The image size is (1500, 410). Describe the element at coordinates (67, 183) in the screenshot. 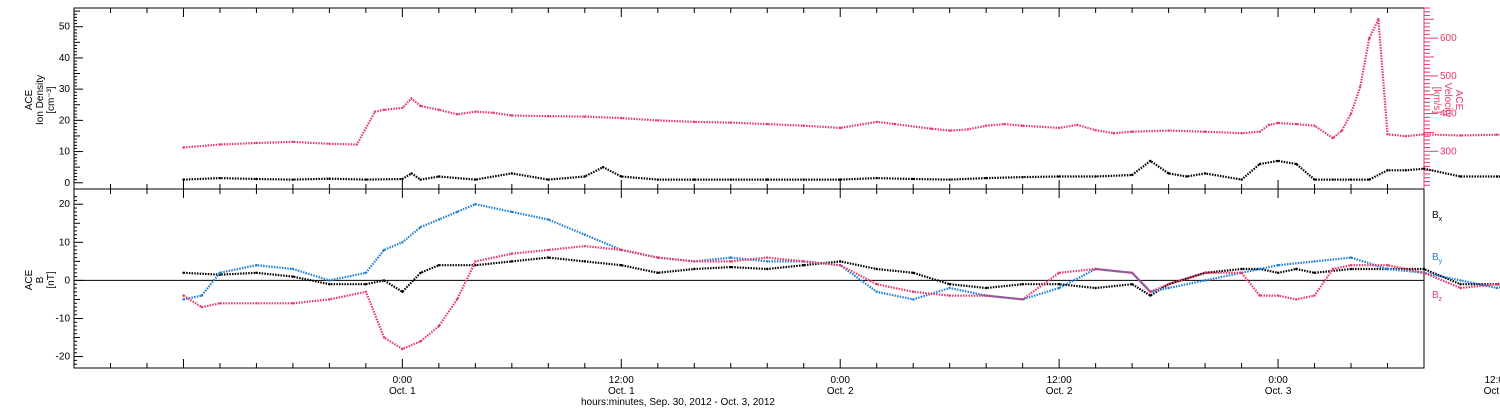

I see `y-tick-label: 0` at that location.